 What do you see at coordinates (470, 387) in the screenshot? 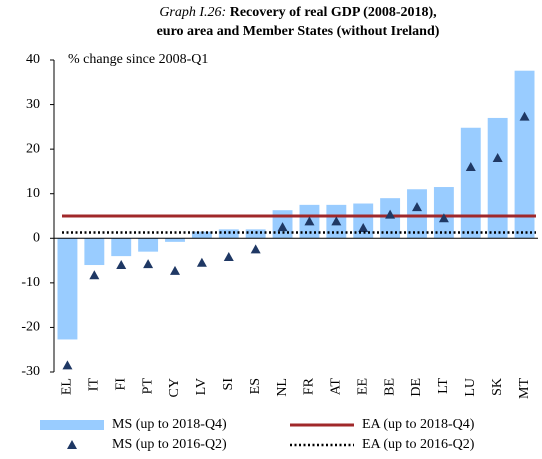
I see `x-tick-label: LU` at bounding box center [470, 387].